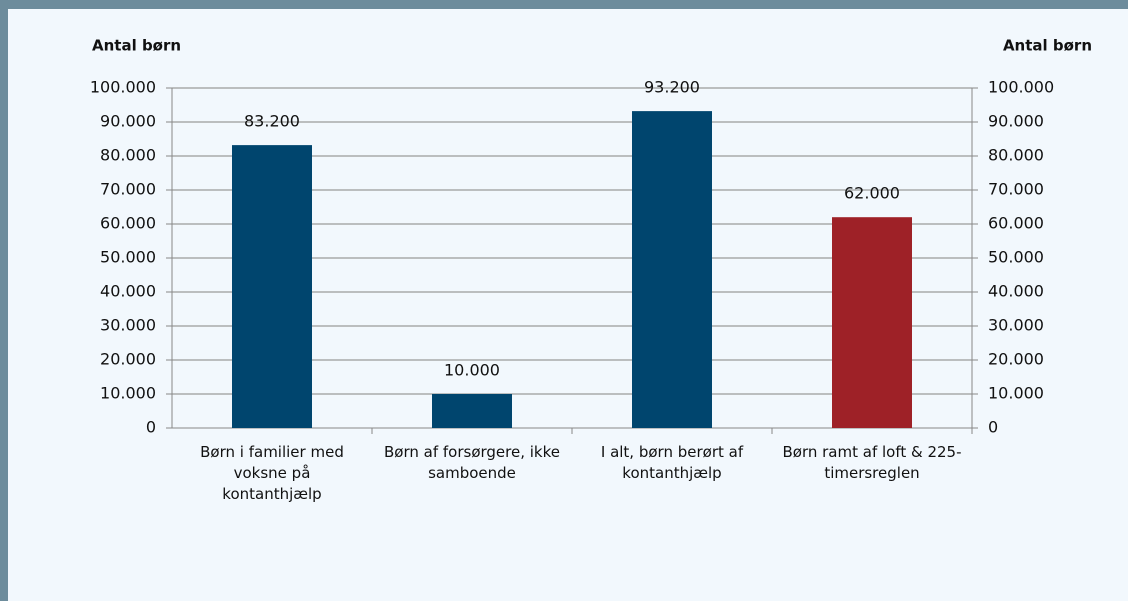  What do you see at coordinates (872, 462) in the screenshot?
I see `x-tick-label: Børn ramt af loft & 225-timersreglen` at bounding box center [872, 462].